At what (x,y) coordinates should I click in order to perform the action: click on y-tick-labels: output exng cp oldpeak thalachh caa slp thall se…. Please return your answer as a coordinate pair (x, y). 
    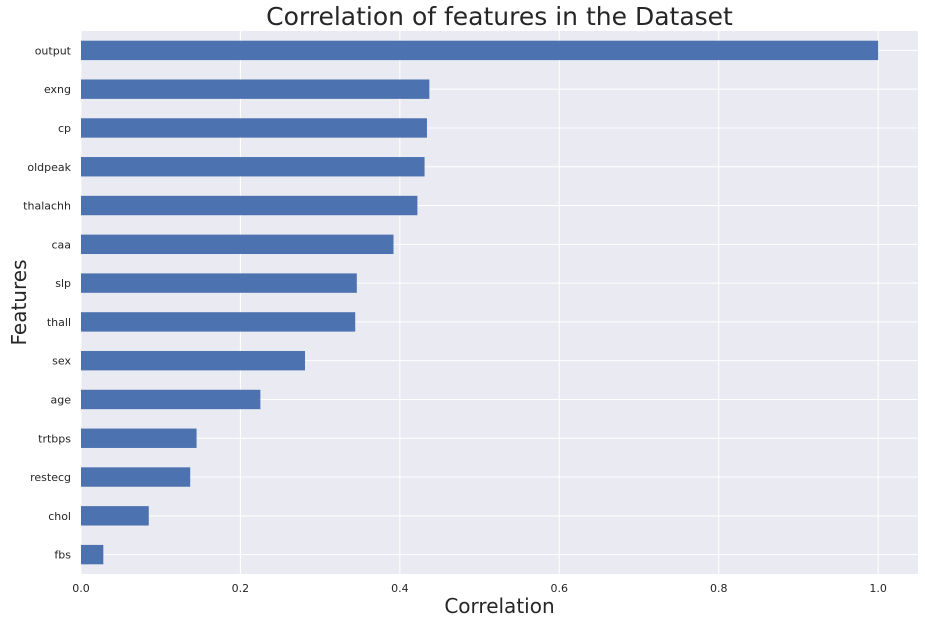
    Looking at the image, I should click on (47, 302).